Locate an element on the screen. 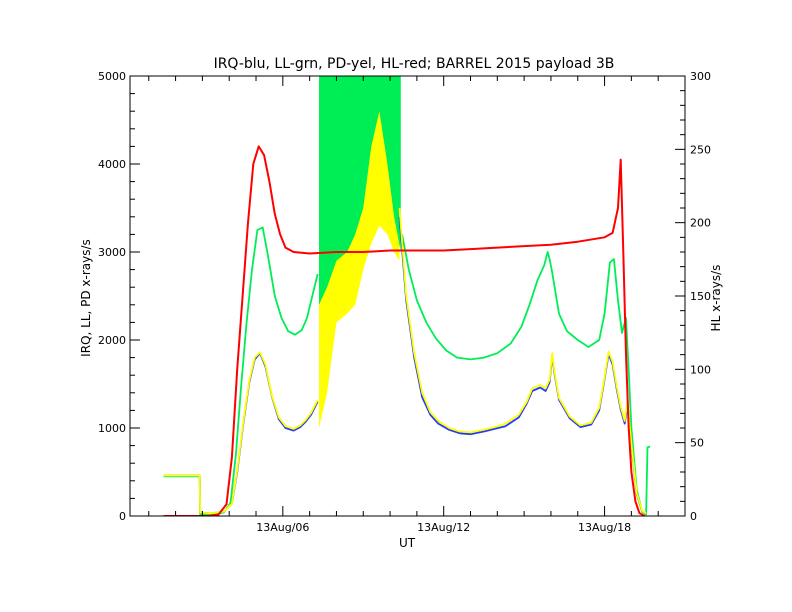  right-tick-label: 300 is located at coordinates (700, 76).